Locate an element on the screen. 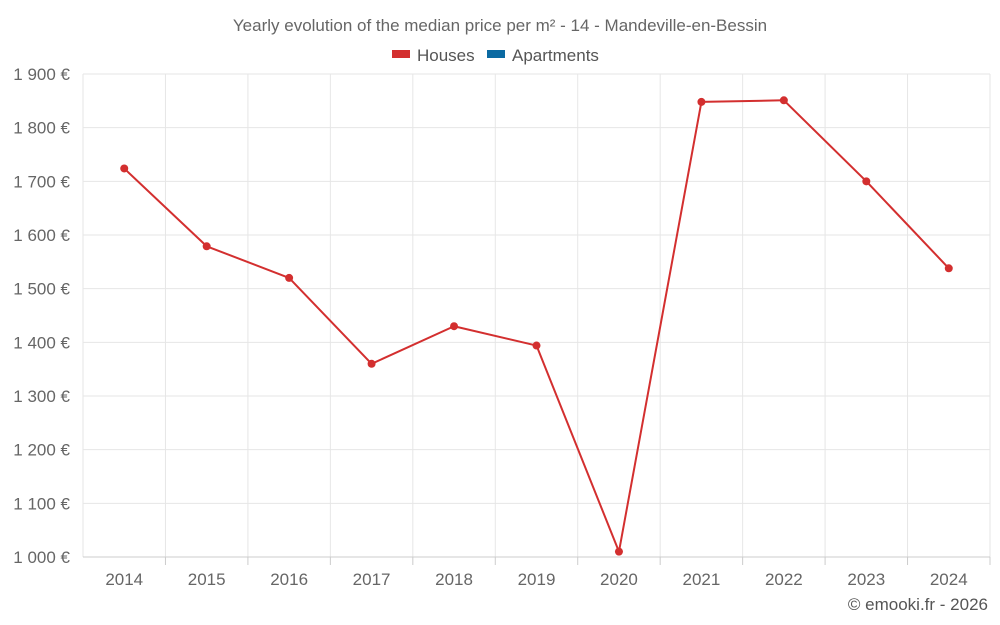  x-tick-label: 2021 is located at coordinates (701, 579).